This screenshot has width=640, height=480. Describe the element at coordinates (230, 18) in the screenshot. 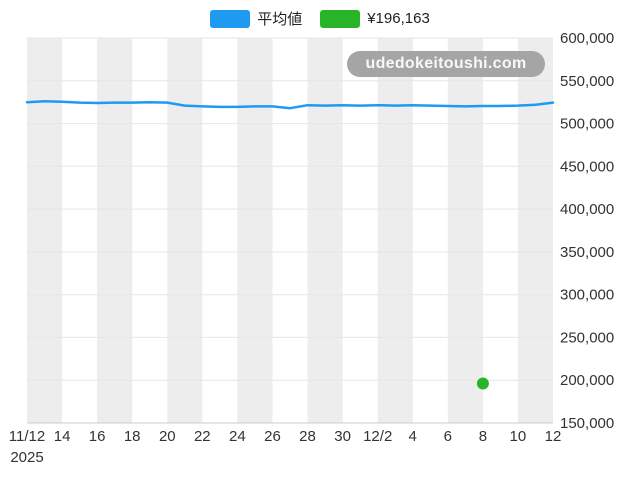

I see `legend-swatch-blue-icon` at that location.